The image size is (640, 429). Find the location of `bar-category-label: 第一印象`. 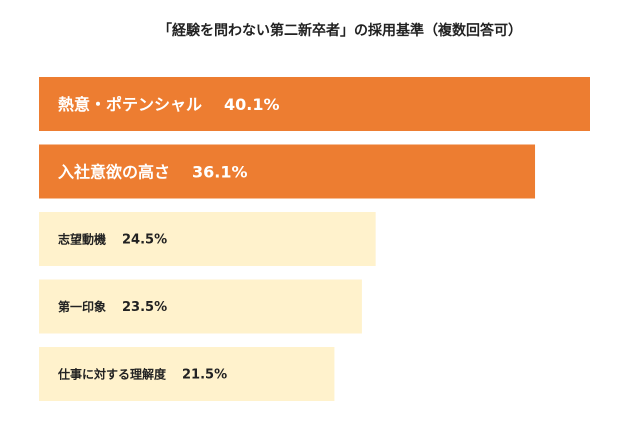

bar-category-label: 第一印象 is located at coordinates (82, 306).